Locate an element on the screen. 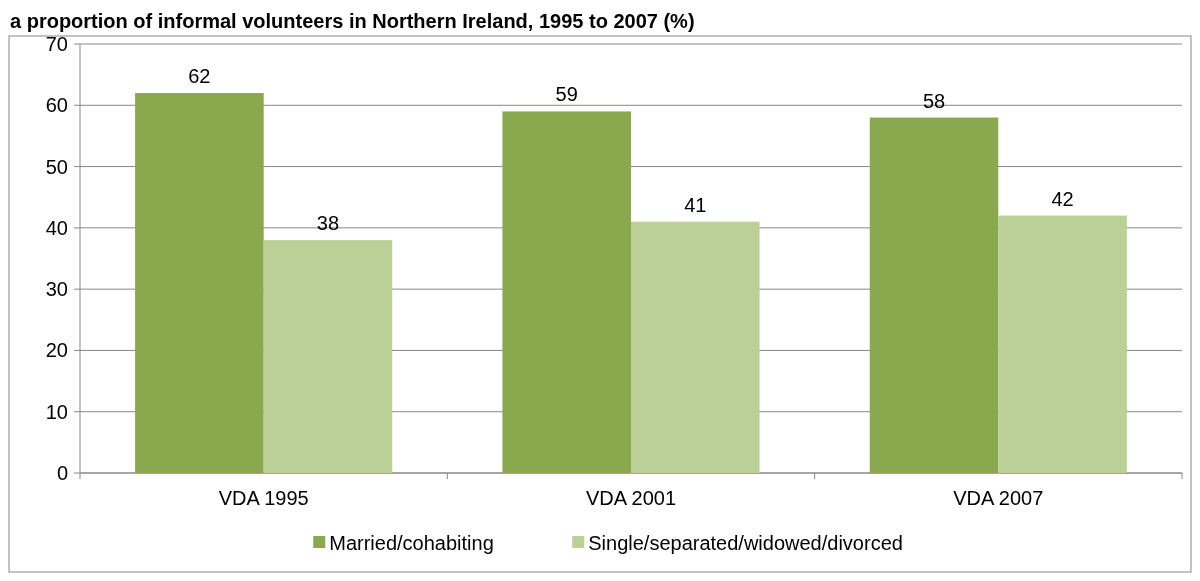 The height and width of the screenshot is (581, 1200). data-label: 62 is located at coordinates (199, 76).